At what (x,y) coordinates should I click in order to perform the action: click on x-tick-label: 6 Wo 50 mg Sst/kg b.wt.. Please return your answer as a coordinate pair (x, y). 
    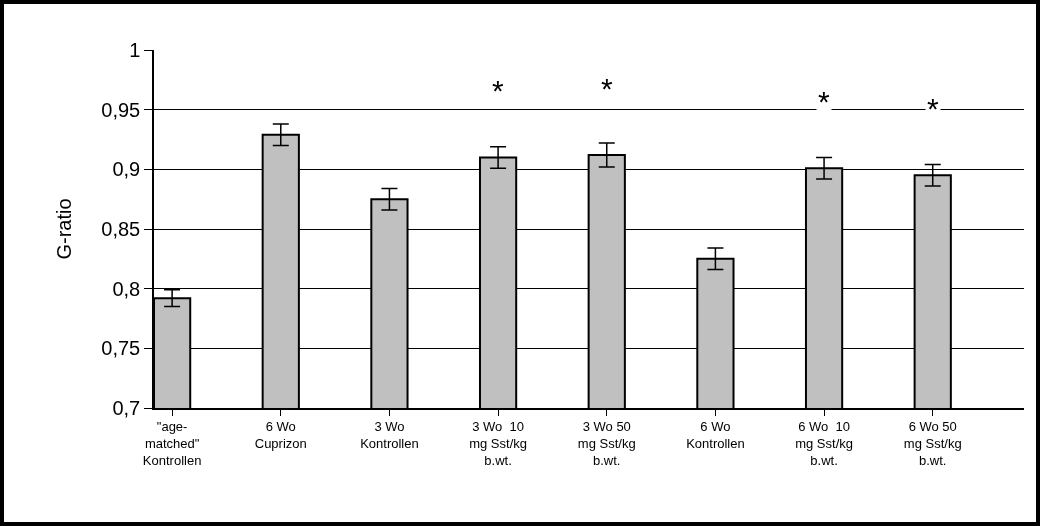
    Looking at the image, I should click on (932, 444).